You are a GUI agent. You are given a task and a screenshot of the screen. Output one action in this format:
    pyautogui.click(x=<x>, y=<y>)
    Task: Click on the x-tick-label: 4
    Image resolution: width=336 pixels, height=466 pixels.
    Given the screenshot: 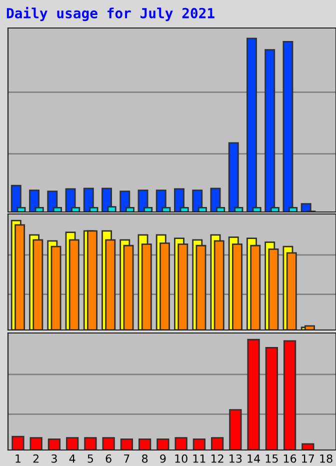 What is the action you would take?
    pyautogui.click(x=72, y=458)
    